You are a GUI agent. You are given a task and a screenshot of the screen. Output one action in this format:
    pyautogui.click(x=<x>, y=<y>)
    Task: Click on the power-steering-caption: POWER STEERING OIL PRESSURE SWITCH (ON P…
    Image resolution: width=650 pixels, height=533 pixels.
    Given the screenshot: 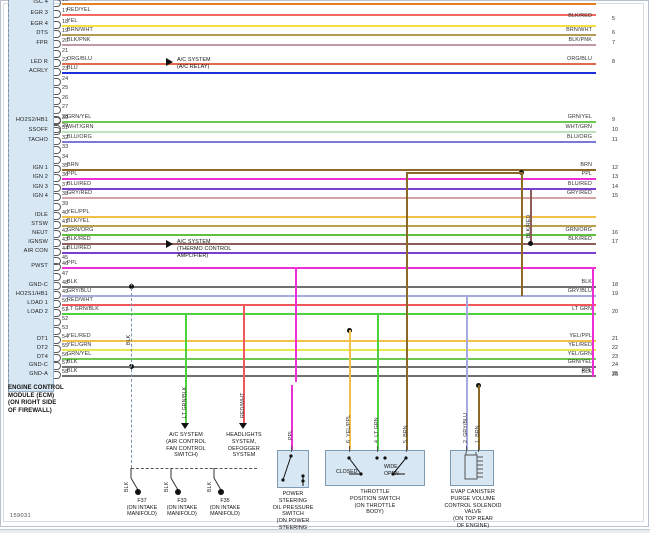 What is the action you would take?
    pyautogui.click(x=293, y=512)
    